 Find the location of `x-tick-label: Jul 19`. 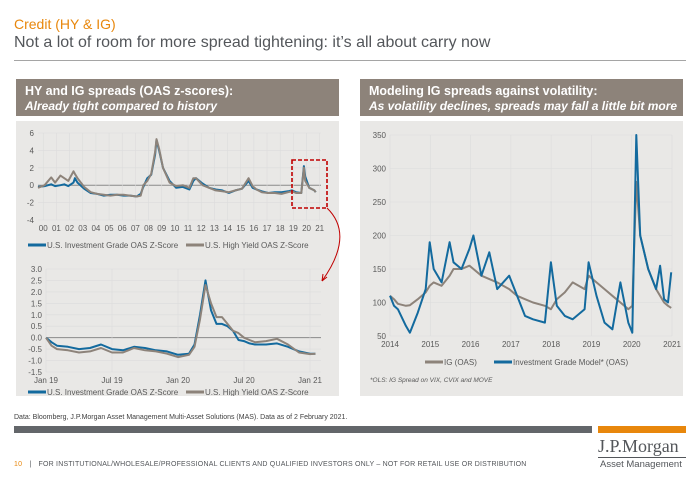

x-tick-label: Jul 19 is located at coordinates (112, 380).